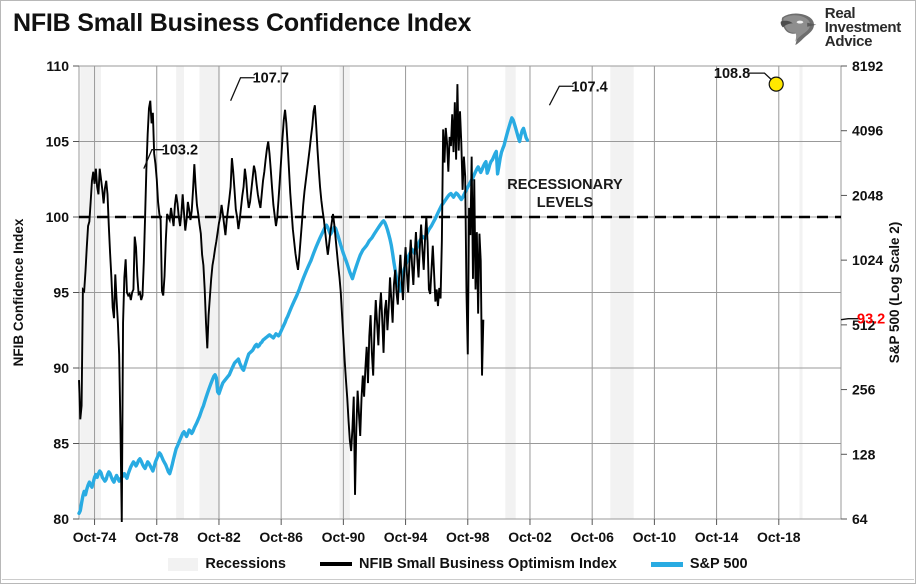  I want to click on legend-item-nfib: NFIB Small Business Optimism Index, so click(468, 564).